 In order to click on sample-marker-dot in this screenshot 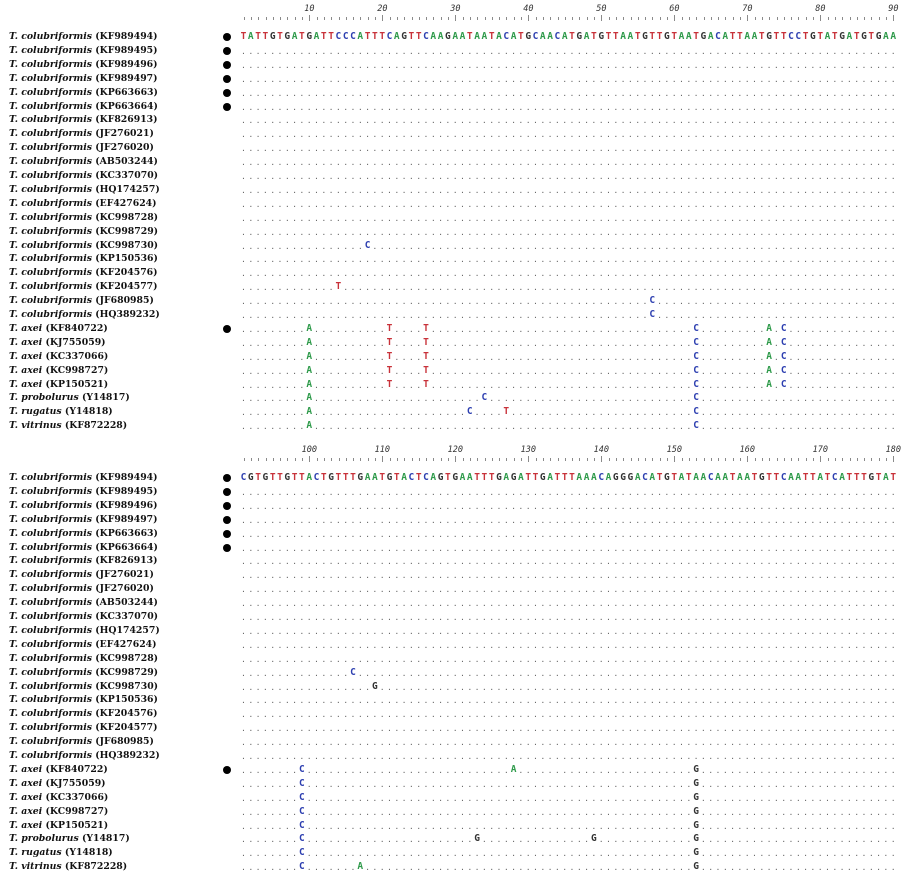, I will do `click(227, 92)`.